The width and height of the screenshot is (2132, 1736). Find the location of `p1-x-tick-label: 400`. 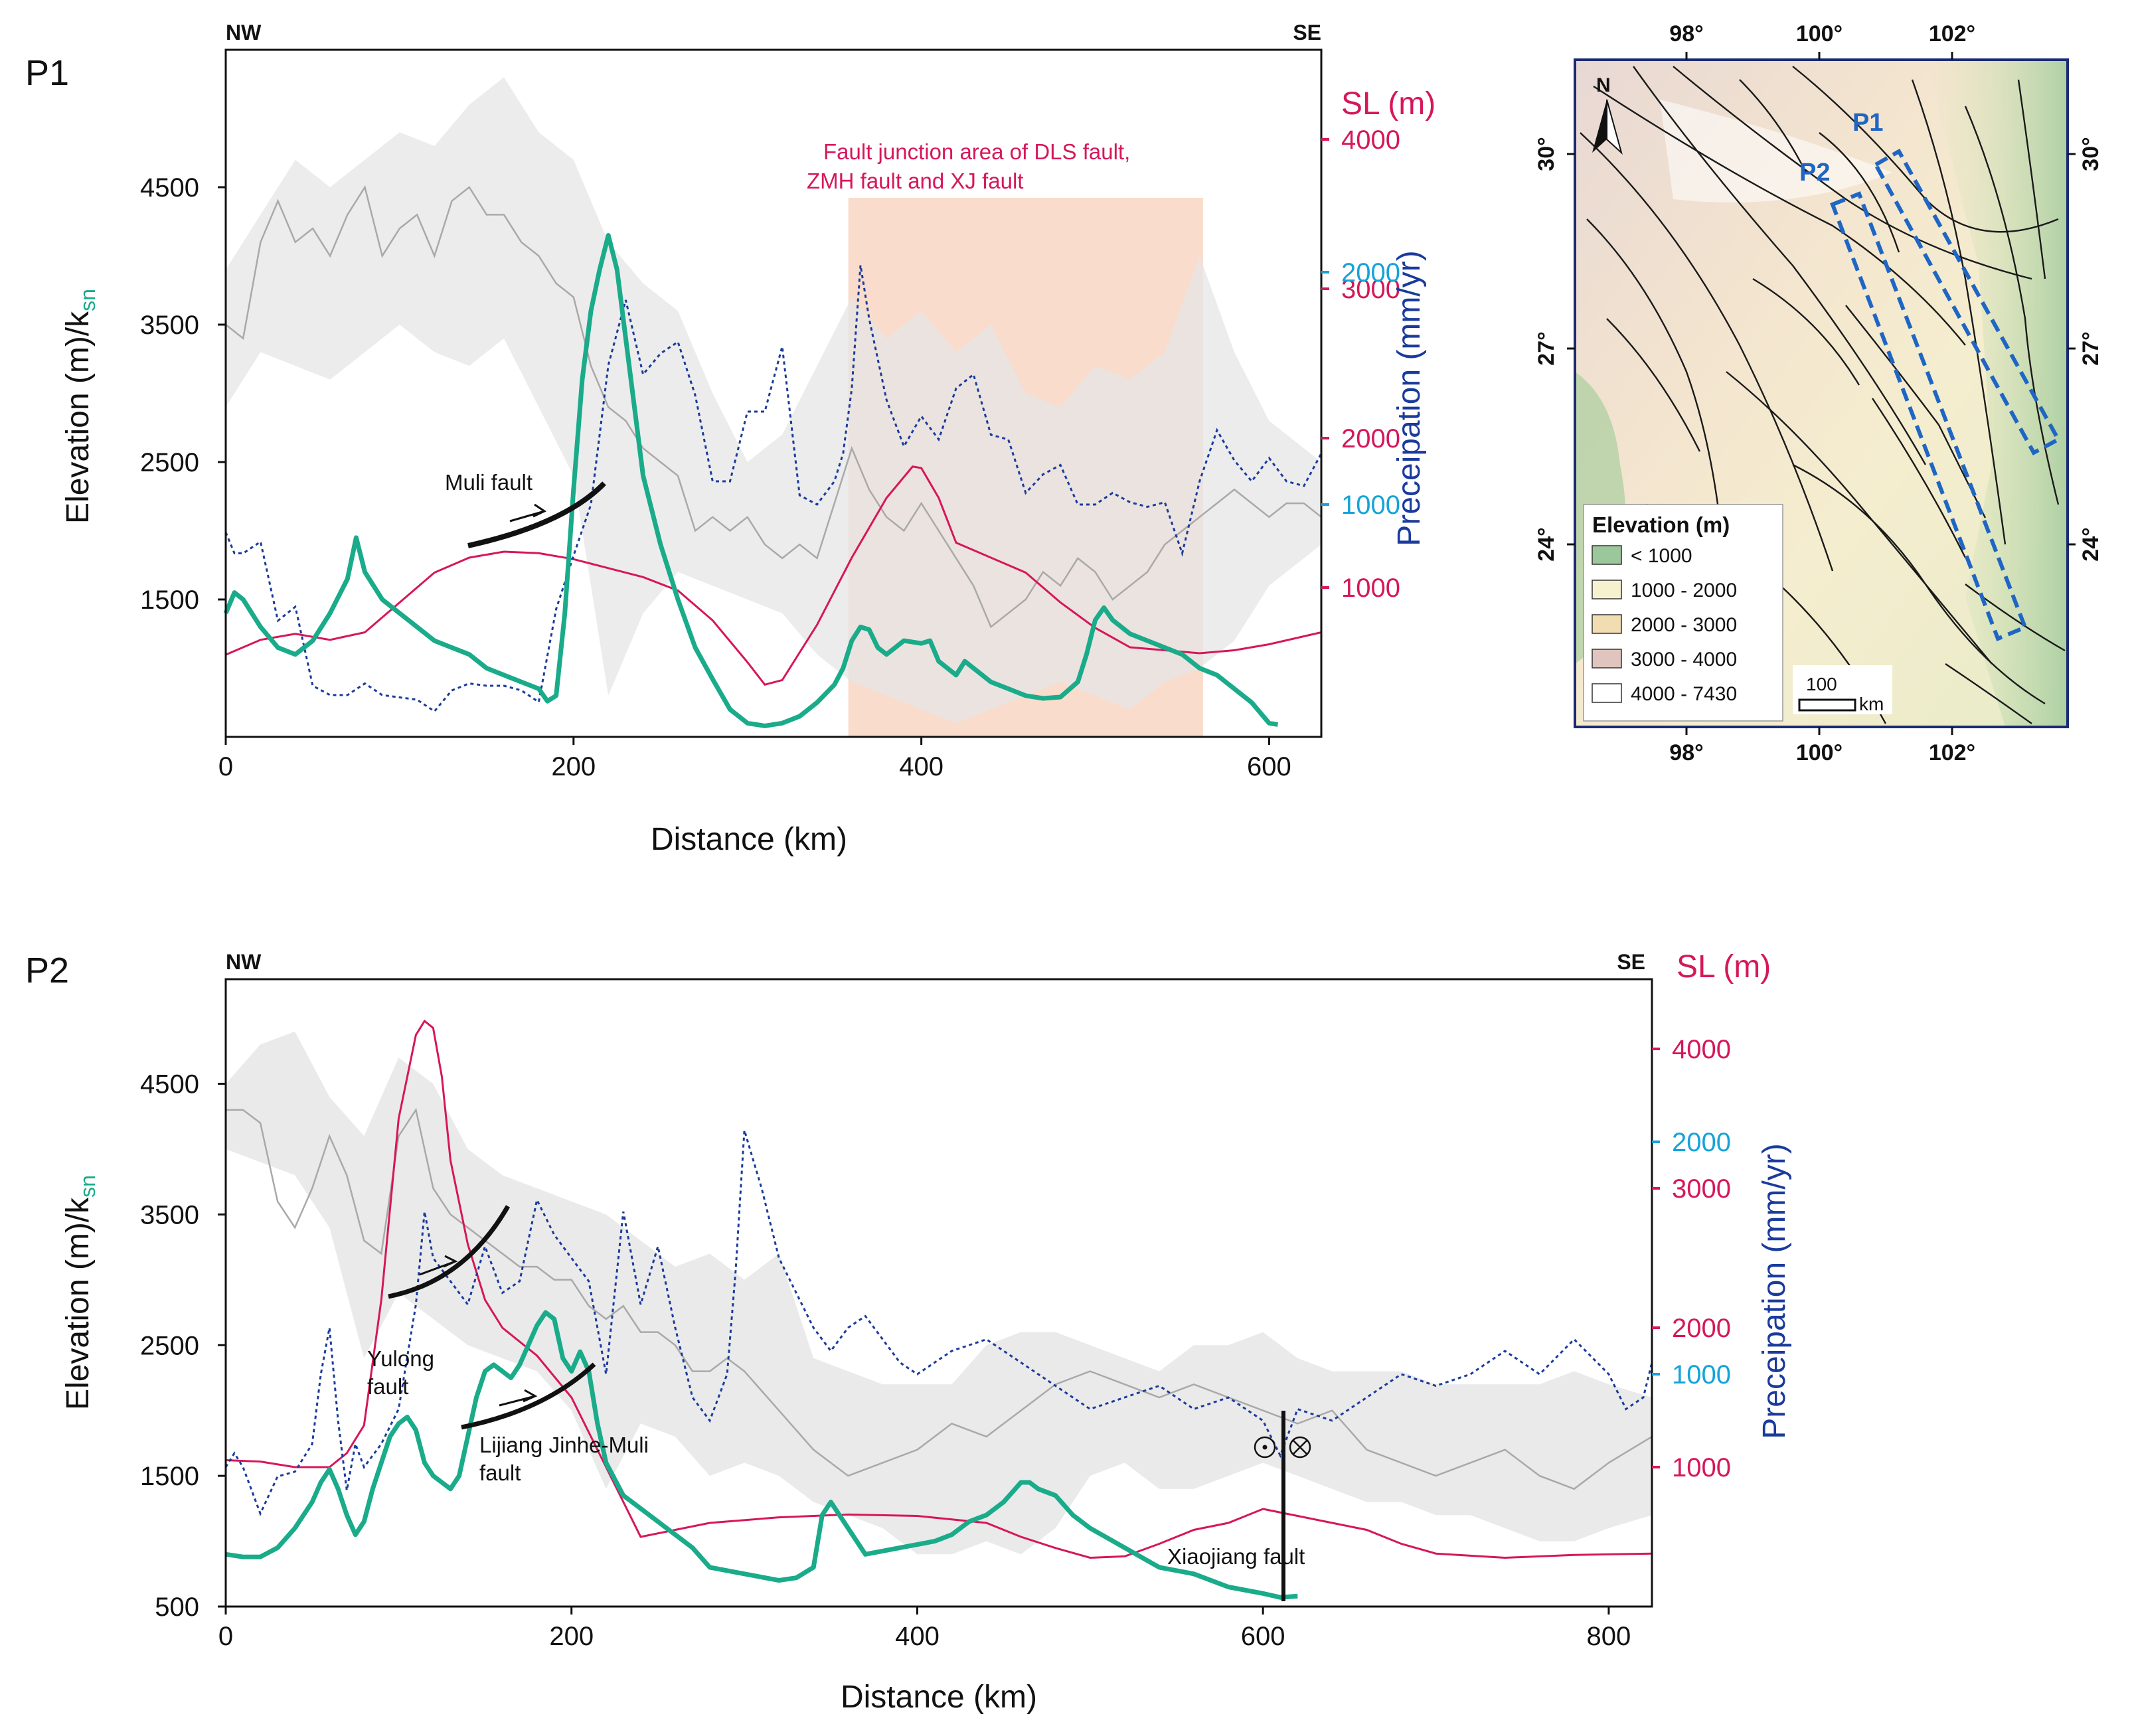

p1-x-tick-label: 400 is located at coordinates (921, 767).